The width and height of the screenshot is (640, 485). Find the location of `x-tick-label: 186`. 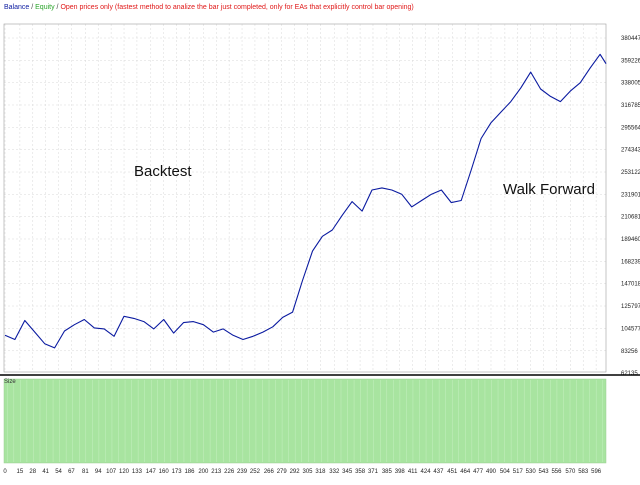

x-tick-label: 186 is located at coordinates (189, 472).